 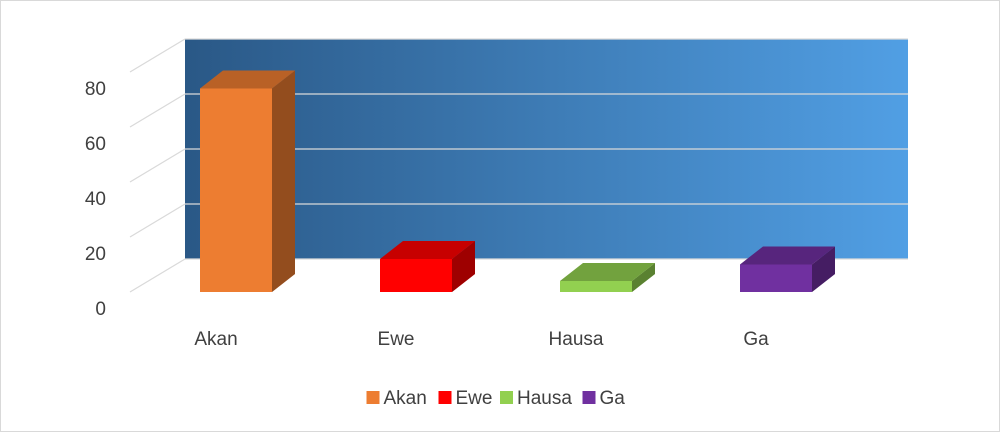 What do you see at coordinates (95, 199) in the screenshot?
I see `y-tick-label: 40` at bounding box center [95, 199].